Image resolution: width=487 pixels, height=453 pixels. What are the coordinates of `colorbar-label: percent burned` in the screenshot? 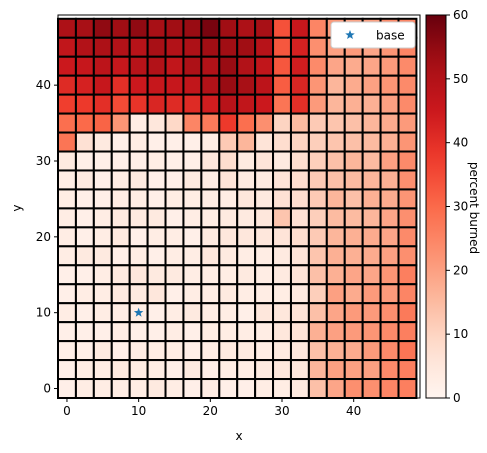 It's located at (474, 208).